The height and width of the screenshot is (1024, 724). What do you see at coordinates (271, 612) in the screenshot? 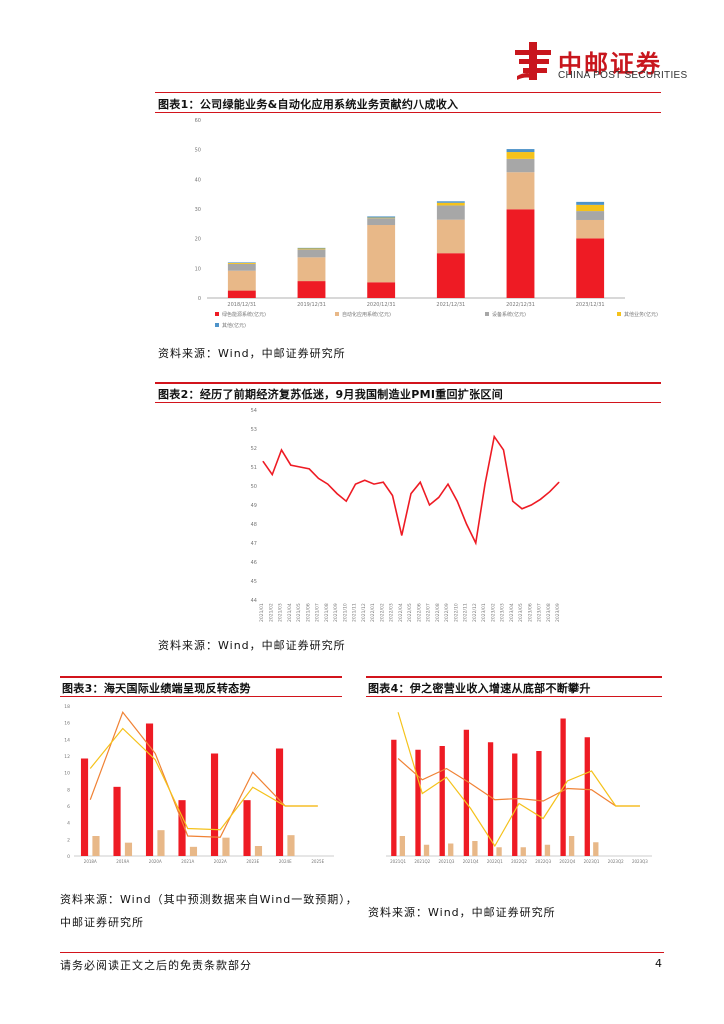
I see `x-tick-label: 2021/02` at bounding box center [271, 612].